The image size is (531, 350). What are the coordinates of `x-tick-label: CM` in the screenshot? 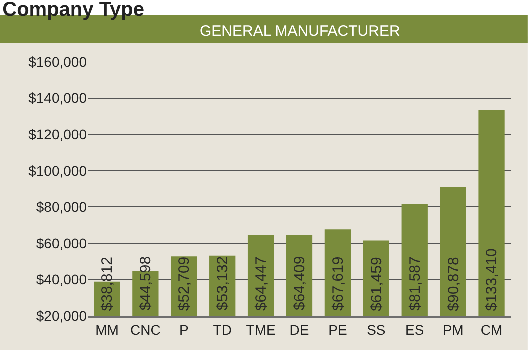 It's located at (491, 330).